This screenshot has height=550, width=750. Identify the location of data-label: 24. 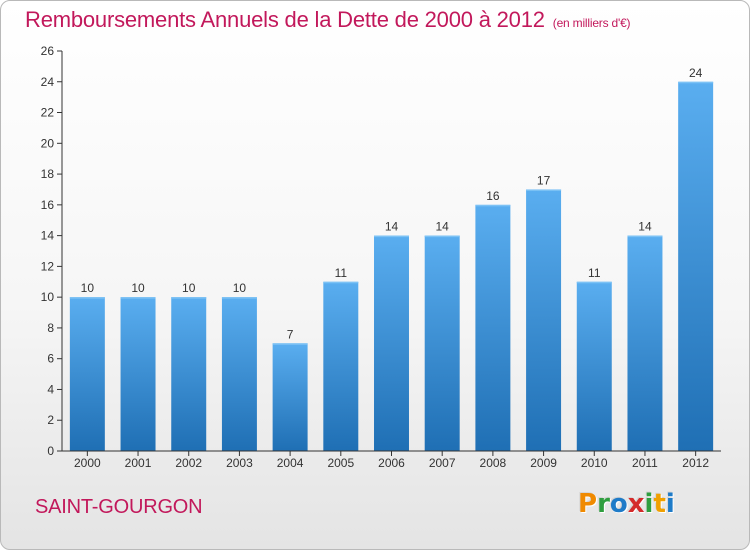
(696, 73).